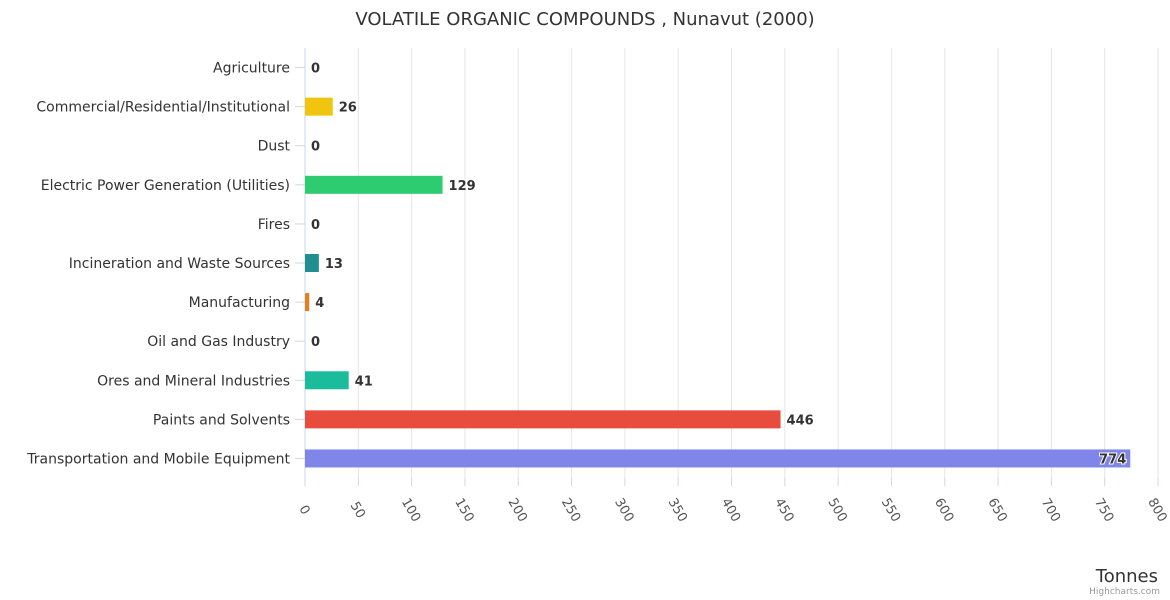 The width and height of the screenshot is (1170, 600). I want to click on category-label: Dust, so click(274, 147).